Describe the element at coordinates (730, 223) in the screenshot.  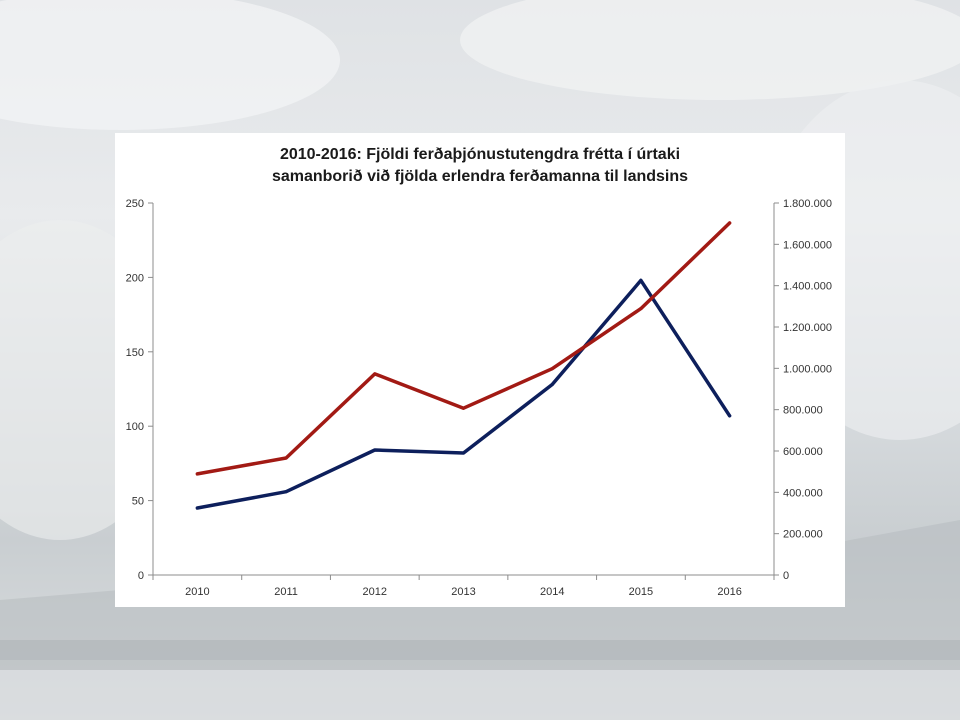
I see `data-point-right-2016` at that location.